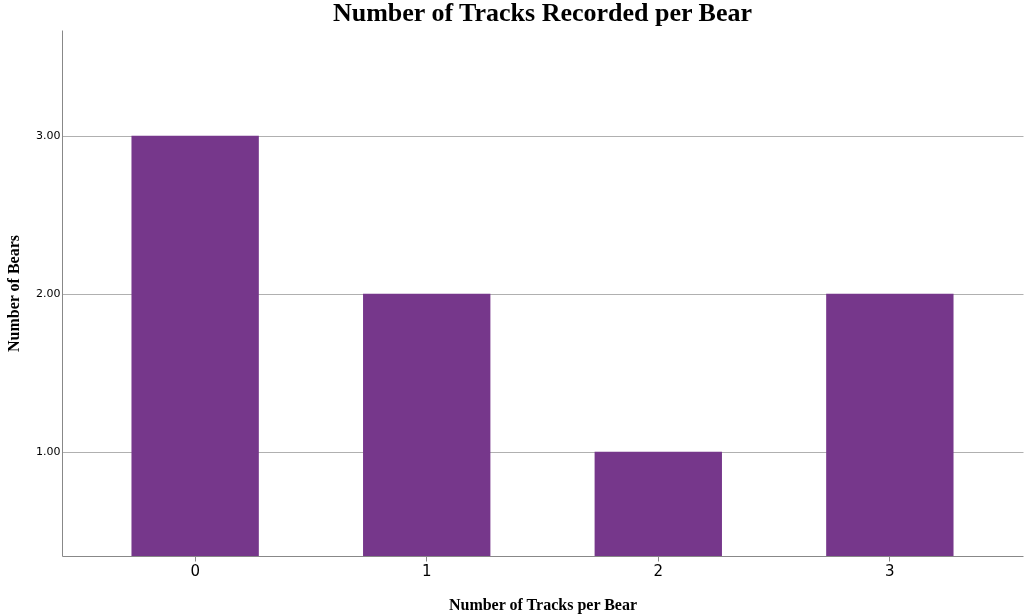 Image resolution: width=1025 pixels, height=614 pixels. Describe the element at coordinates (658, 570) in the screenshot. I see `x-tick-label: 2` at that location.